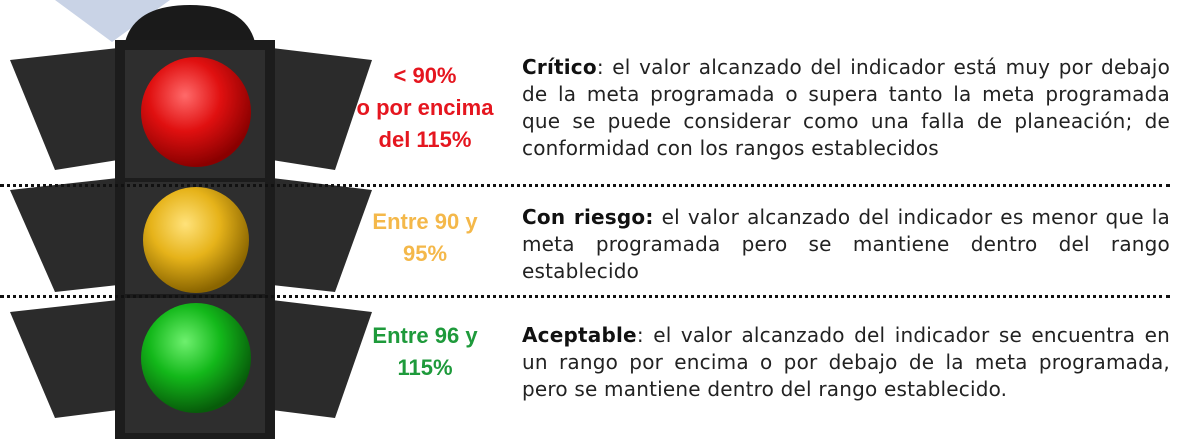  I want to click on description-title: Aceptable, so click(579, 335).